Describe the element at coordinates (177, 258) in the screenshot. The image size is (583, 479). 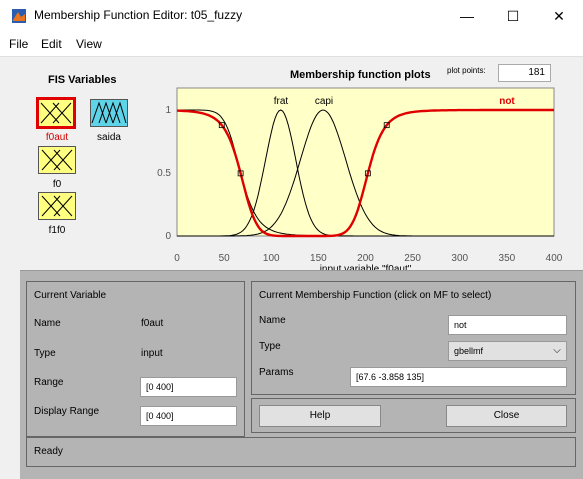
I see `x-tick-label: 0` at that location.